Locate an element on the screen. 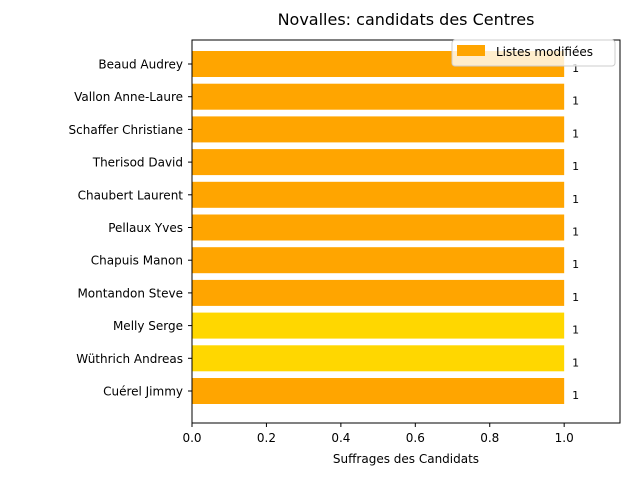 The image size is (640, 484). y-tick-label-8: Melly Serge is located at coordinates (148, 326).